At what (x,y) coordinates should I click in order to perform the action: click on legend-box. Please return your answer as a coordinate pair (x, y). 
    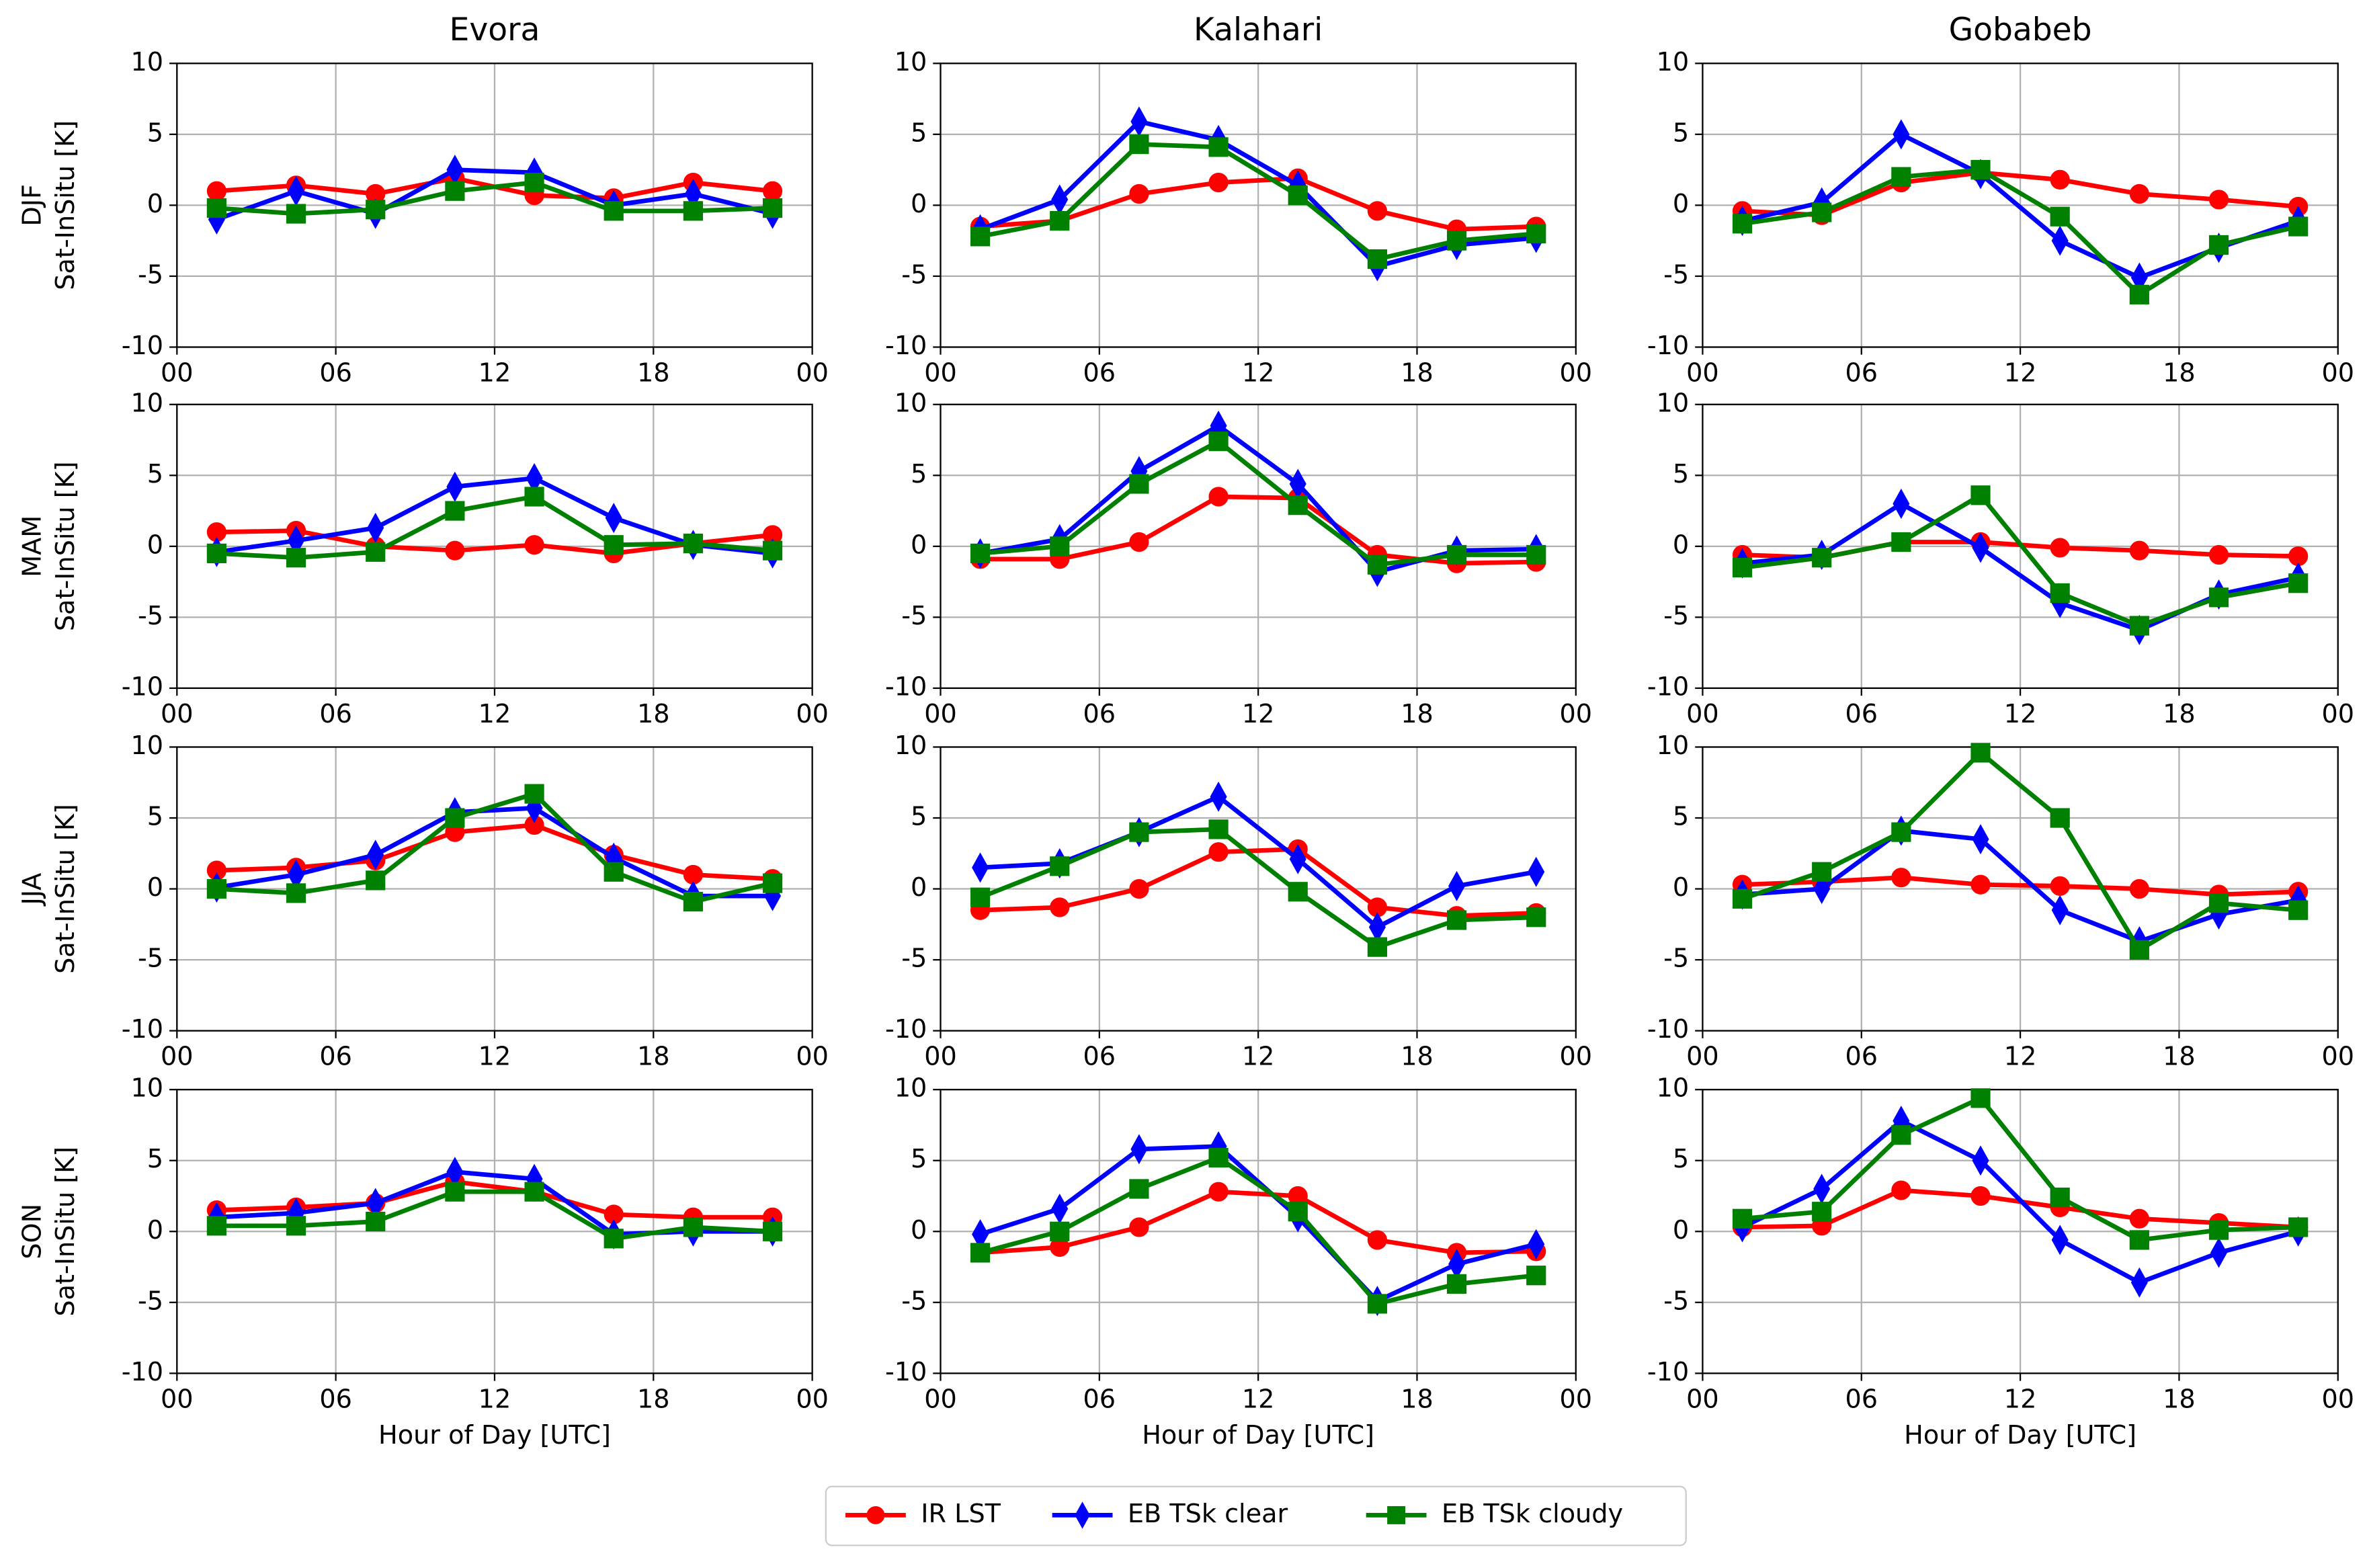
    Looking at the image, I should click on (1256, 1515).